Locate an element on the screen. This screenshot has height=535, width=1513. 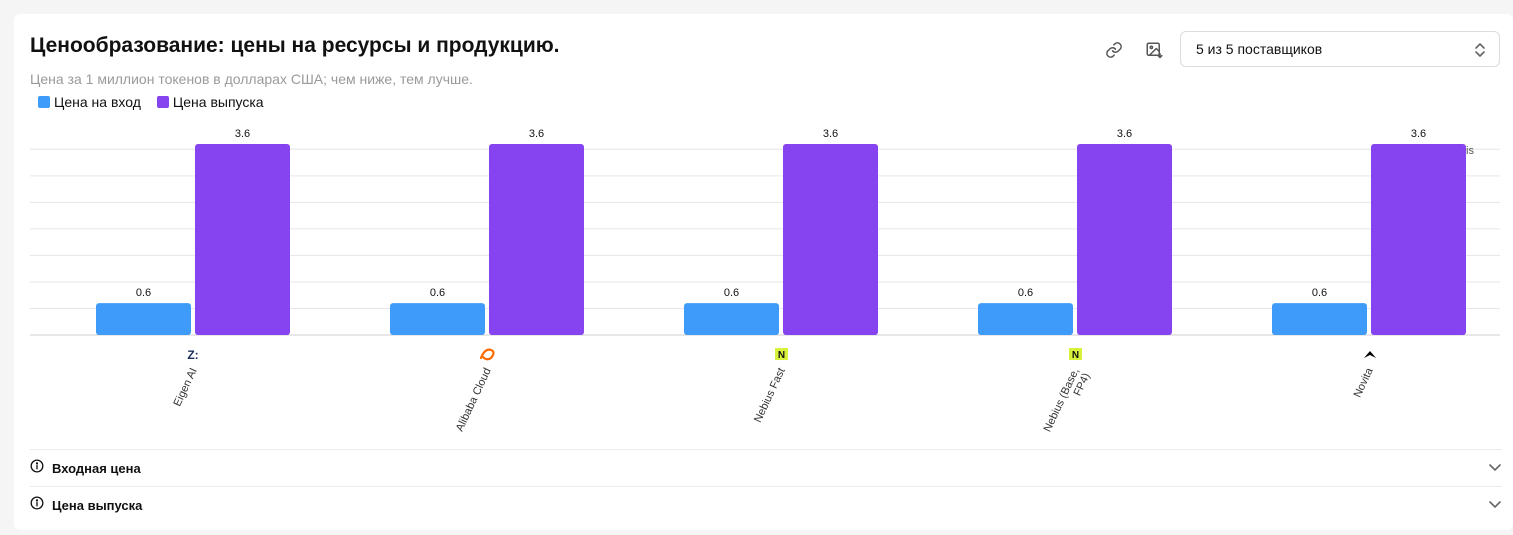
x-tick-label: Nebius Fast is located at coordinates (770, 395).